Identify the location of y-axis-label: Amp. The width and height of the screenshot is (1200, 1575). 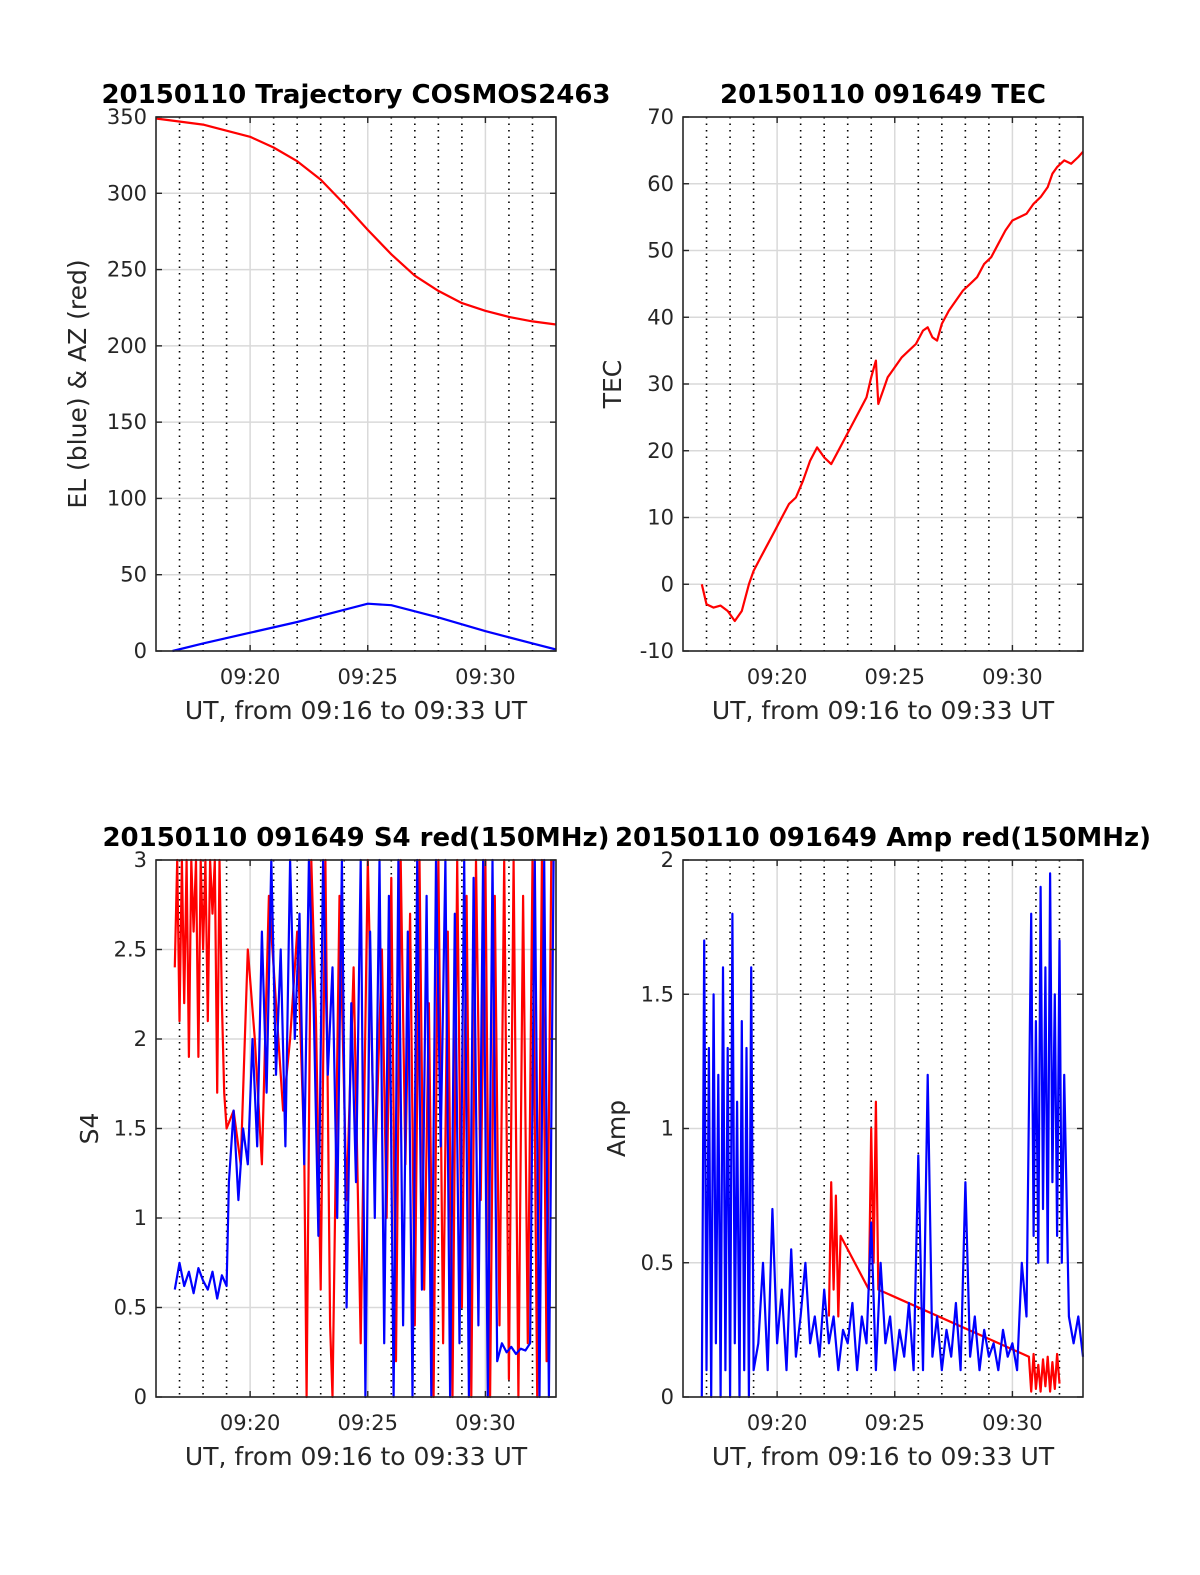
(616, 1128).